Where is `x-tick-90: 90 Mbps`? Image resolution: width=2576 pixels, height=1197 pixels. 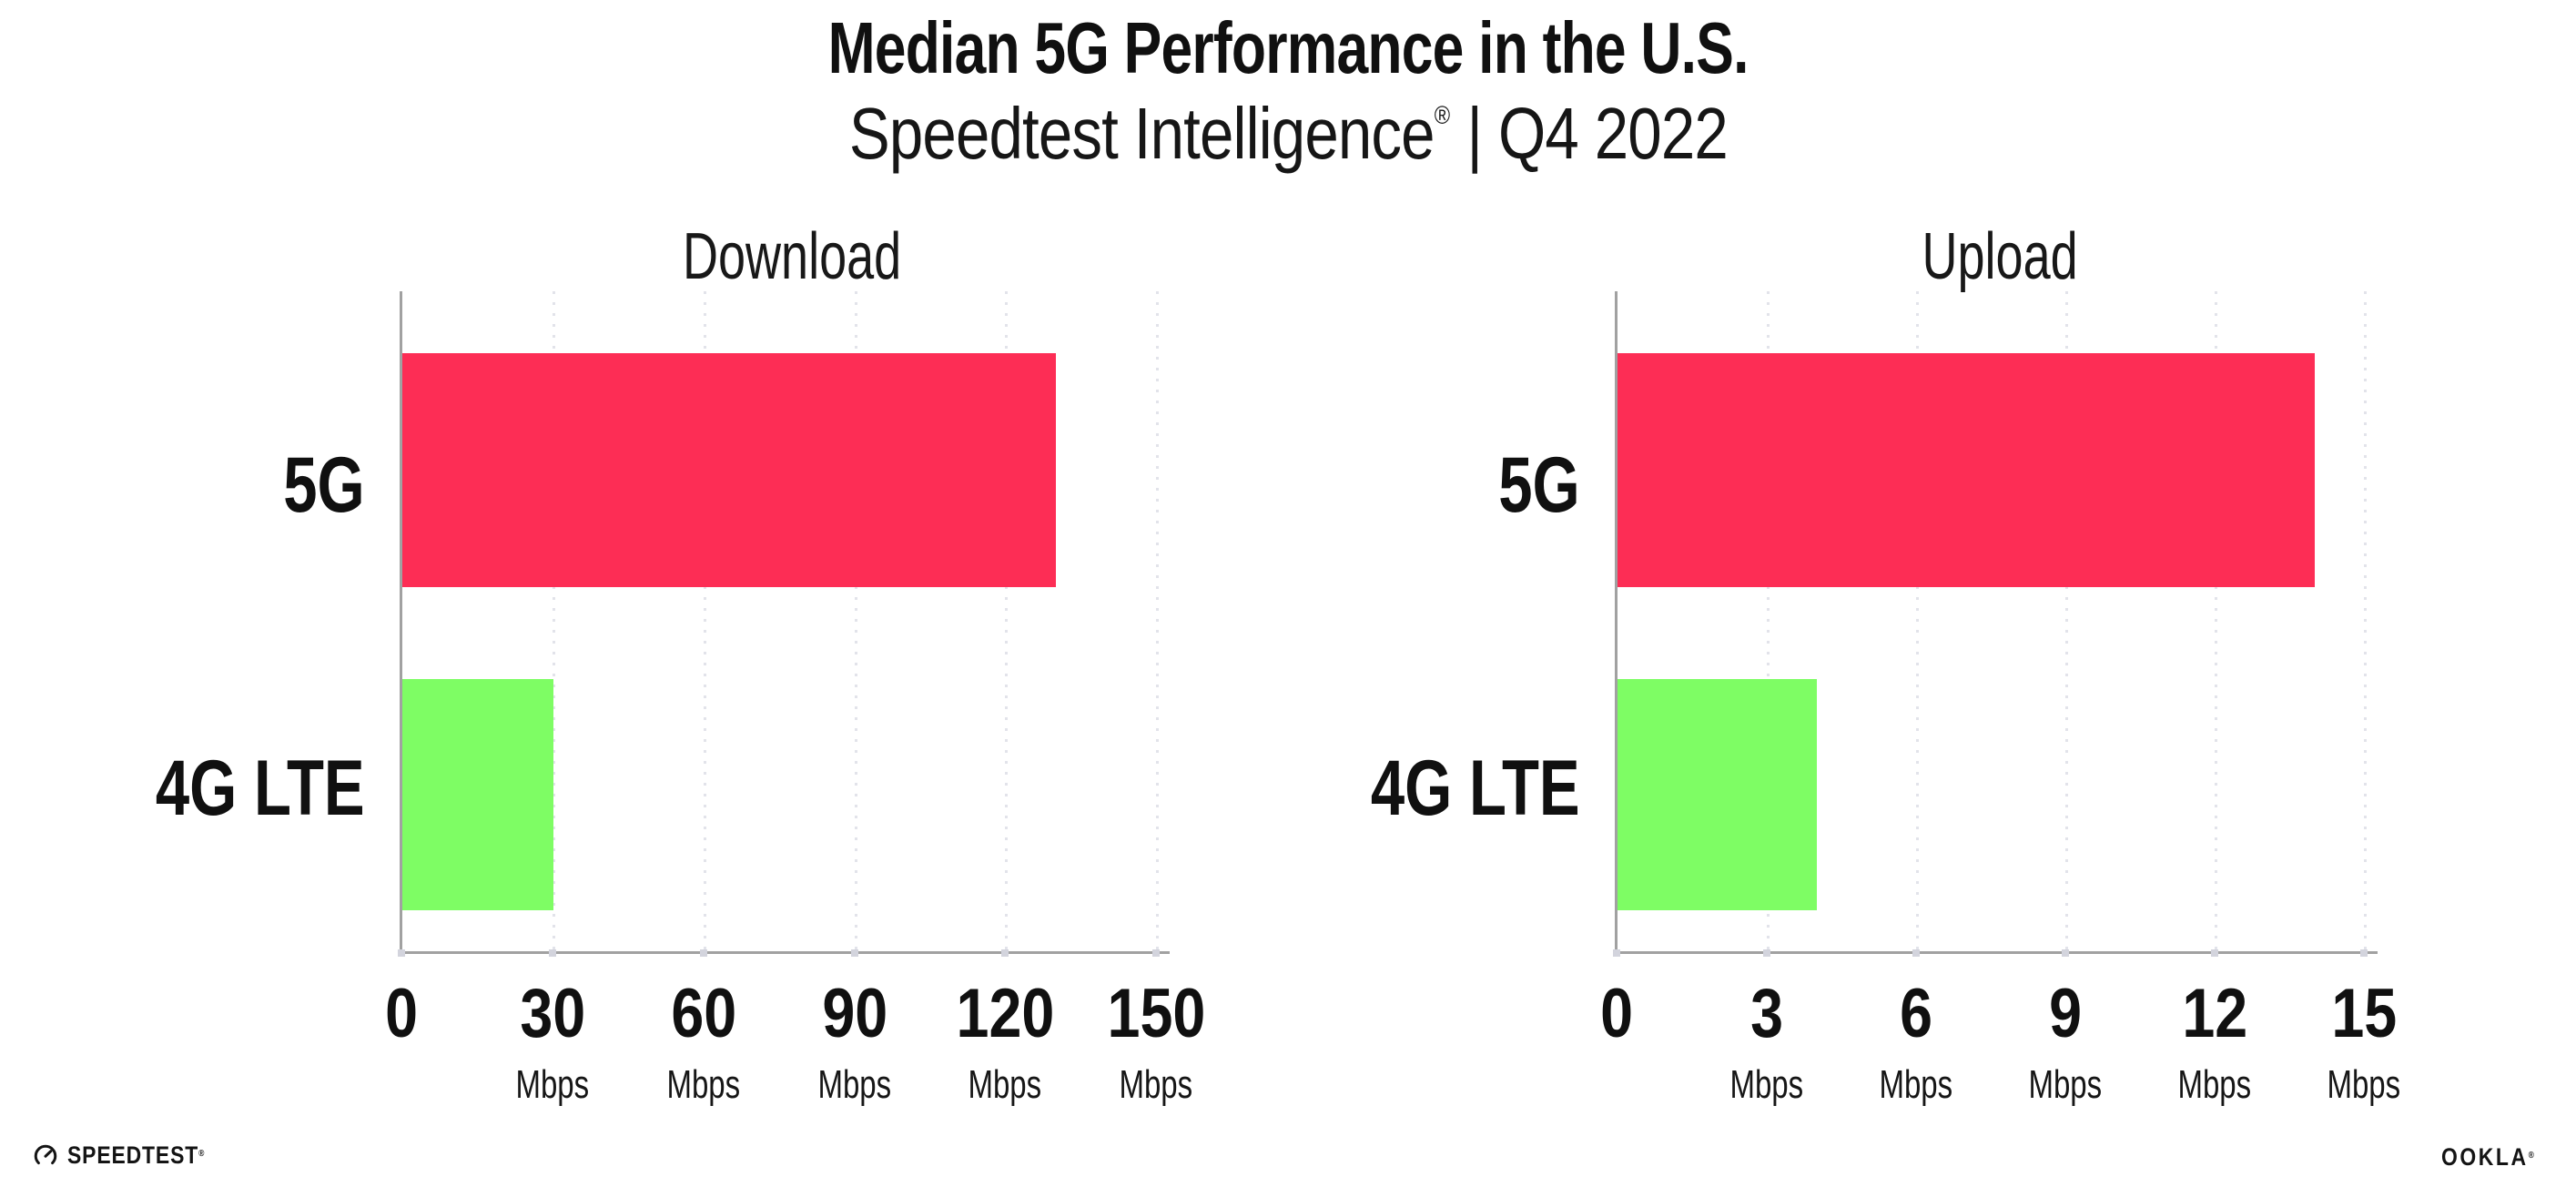
x-tick-90: 90 Mbps is located at coordinates (855, 1042).